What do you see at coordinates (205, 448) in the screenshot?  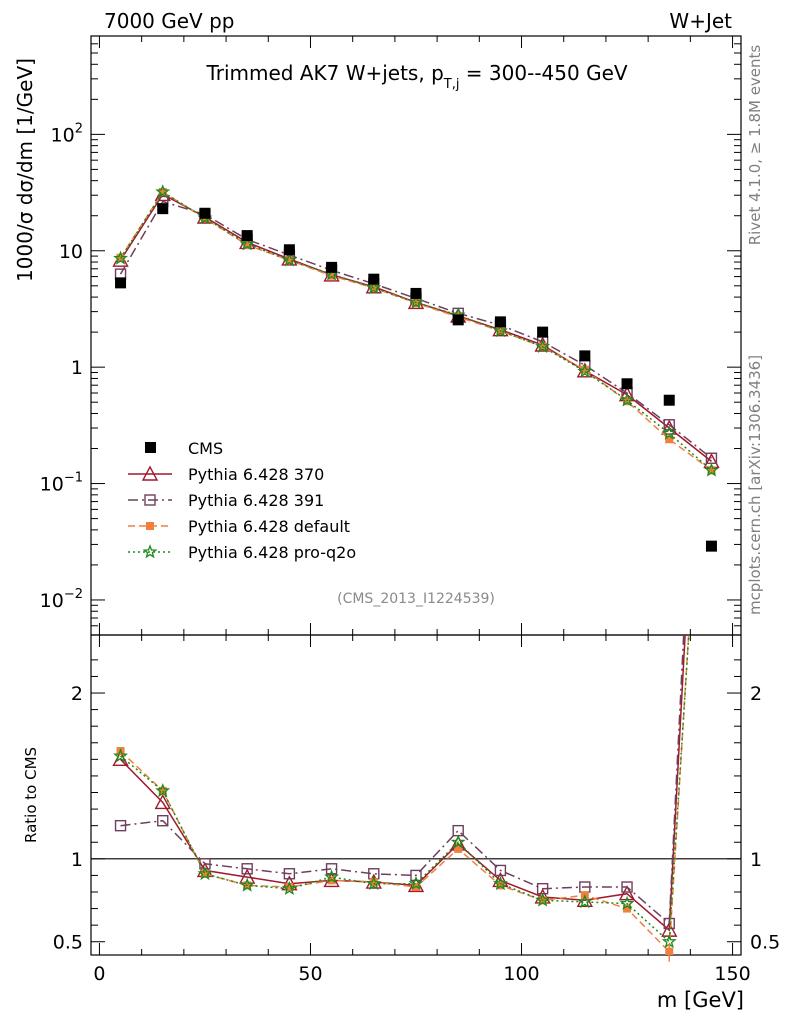 I see `legend-label: CMS` at bounding box center [205, 448].